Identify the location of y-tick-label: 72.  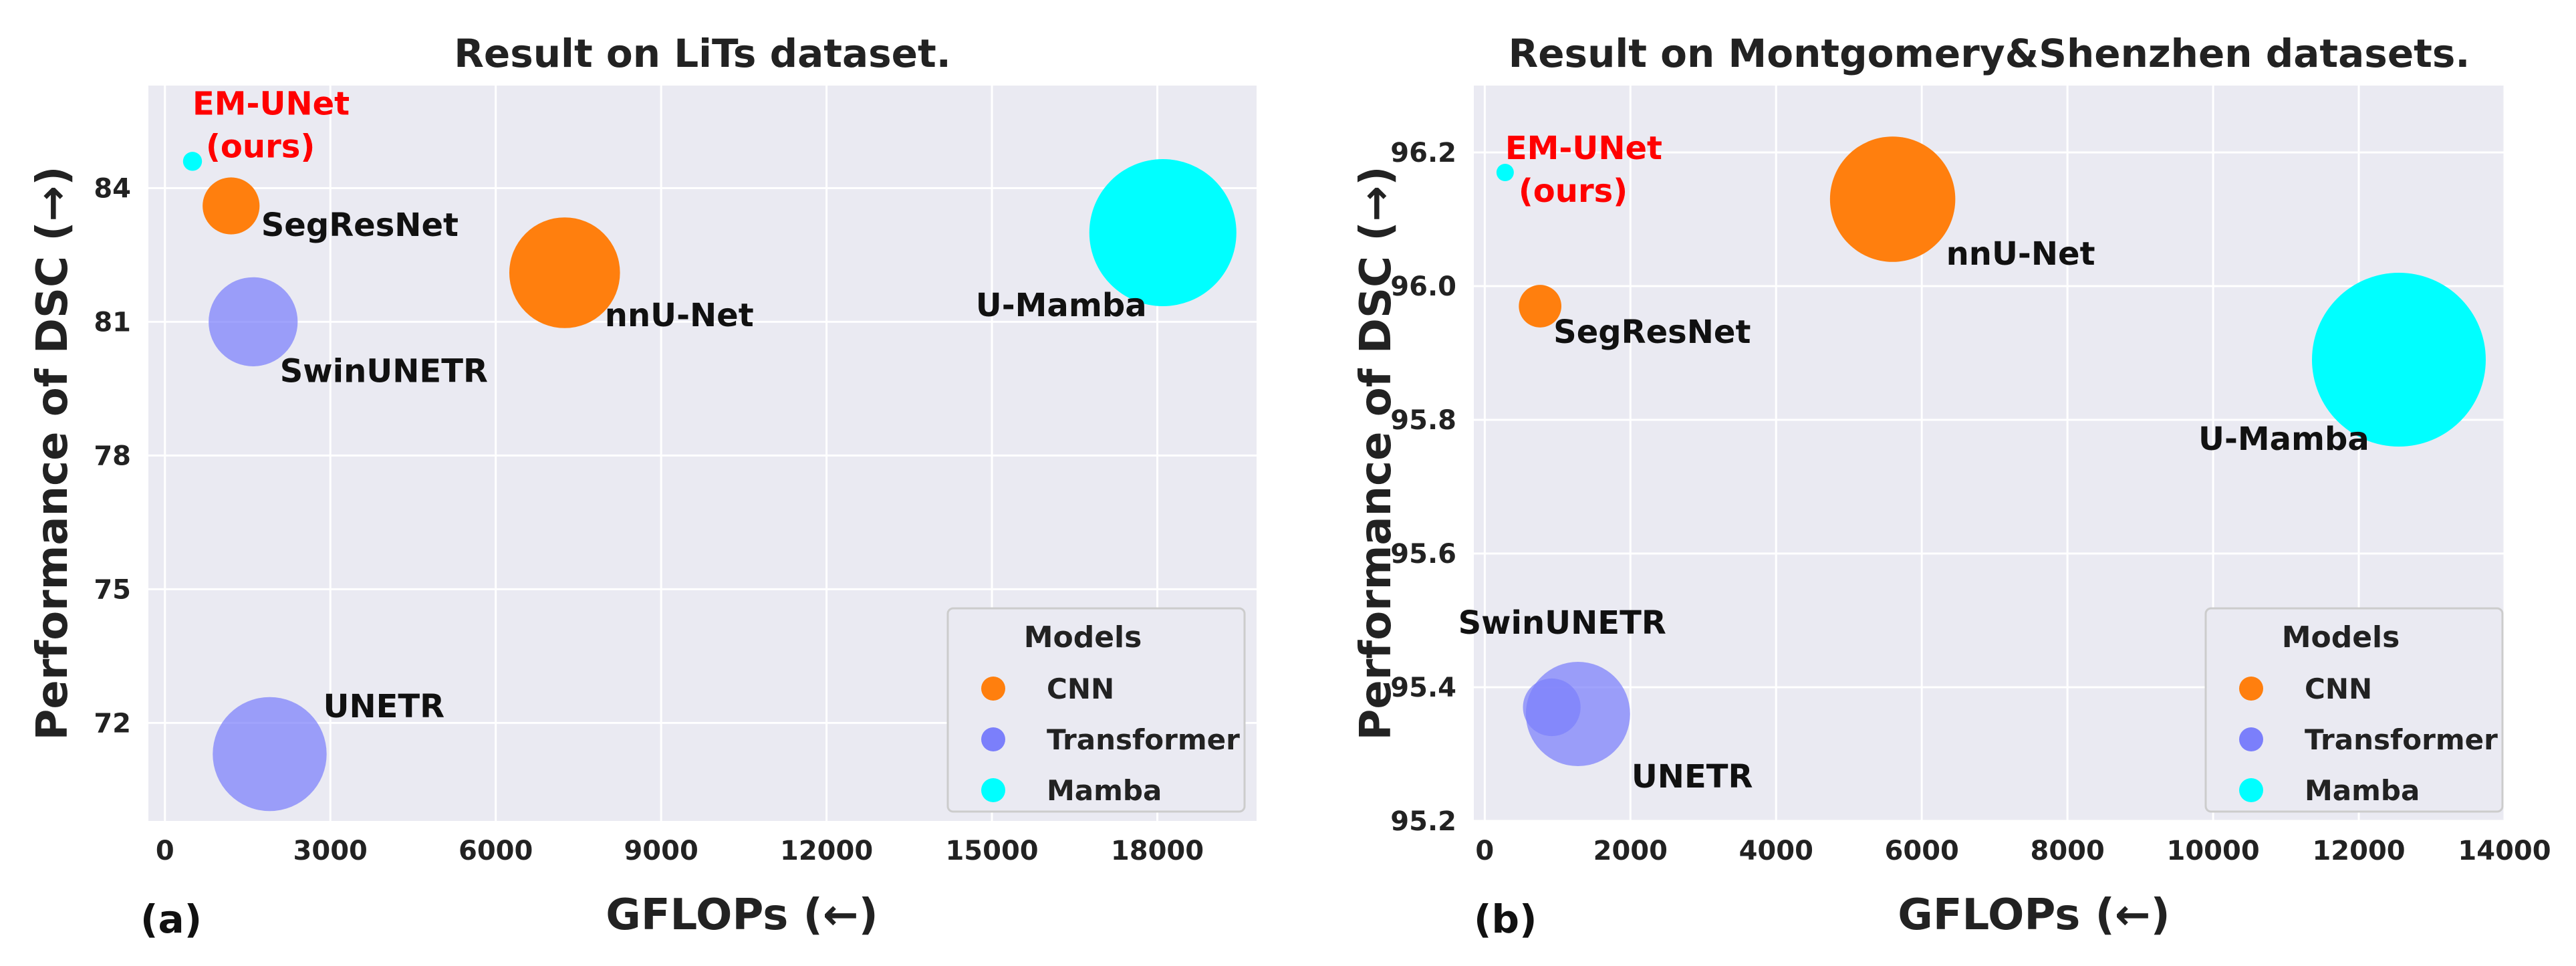
(112, 724).